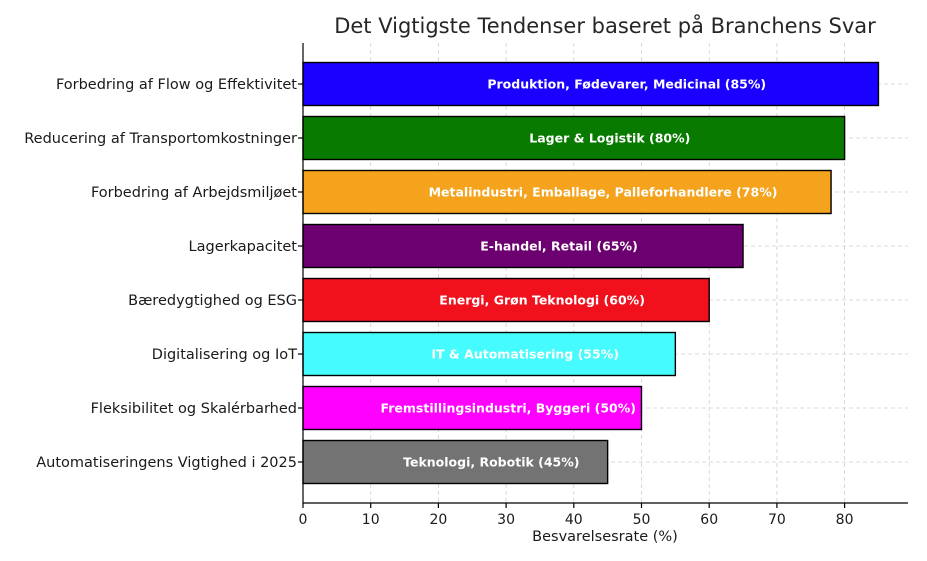 The height and width of the screenshot is (561, 927). What do you see at coordinates (559, 246) in the screenshot?
I see `bar-data-label: E-handel, Retail (65%)` at bounding box center [559, 246].